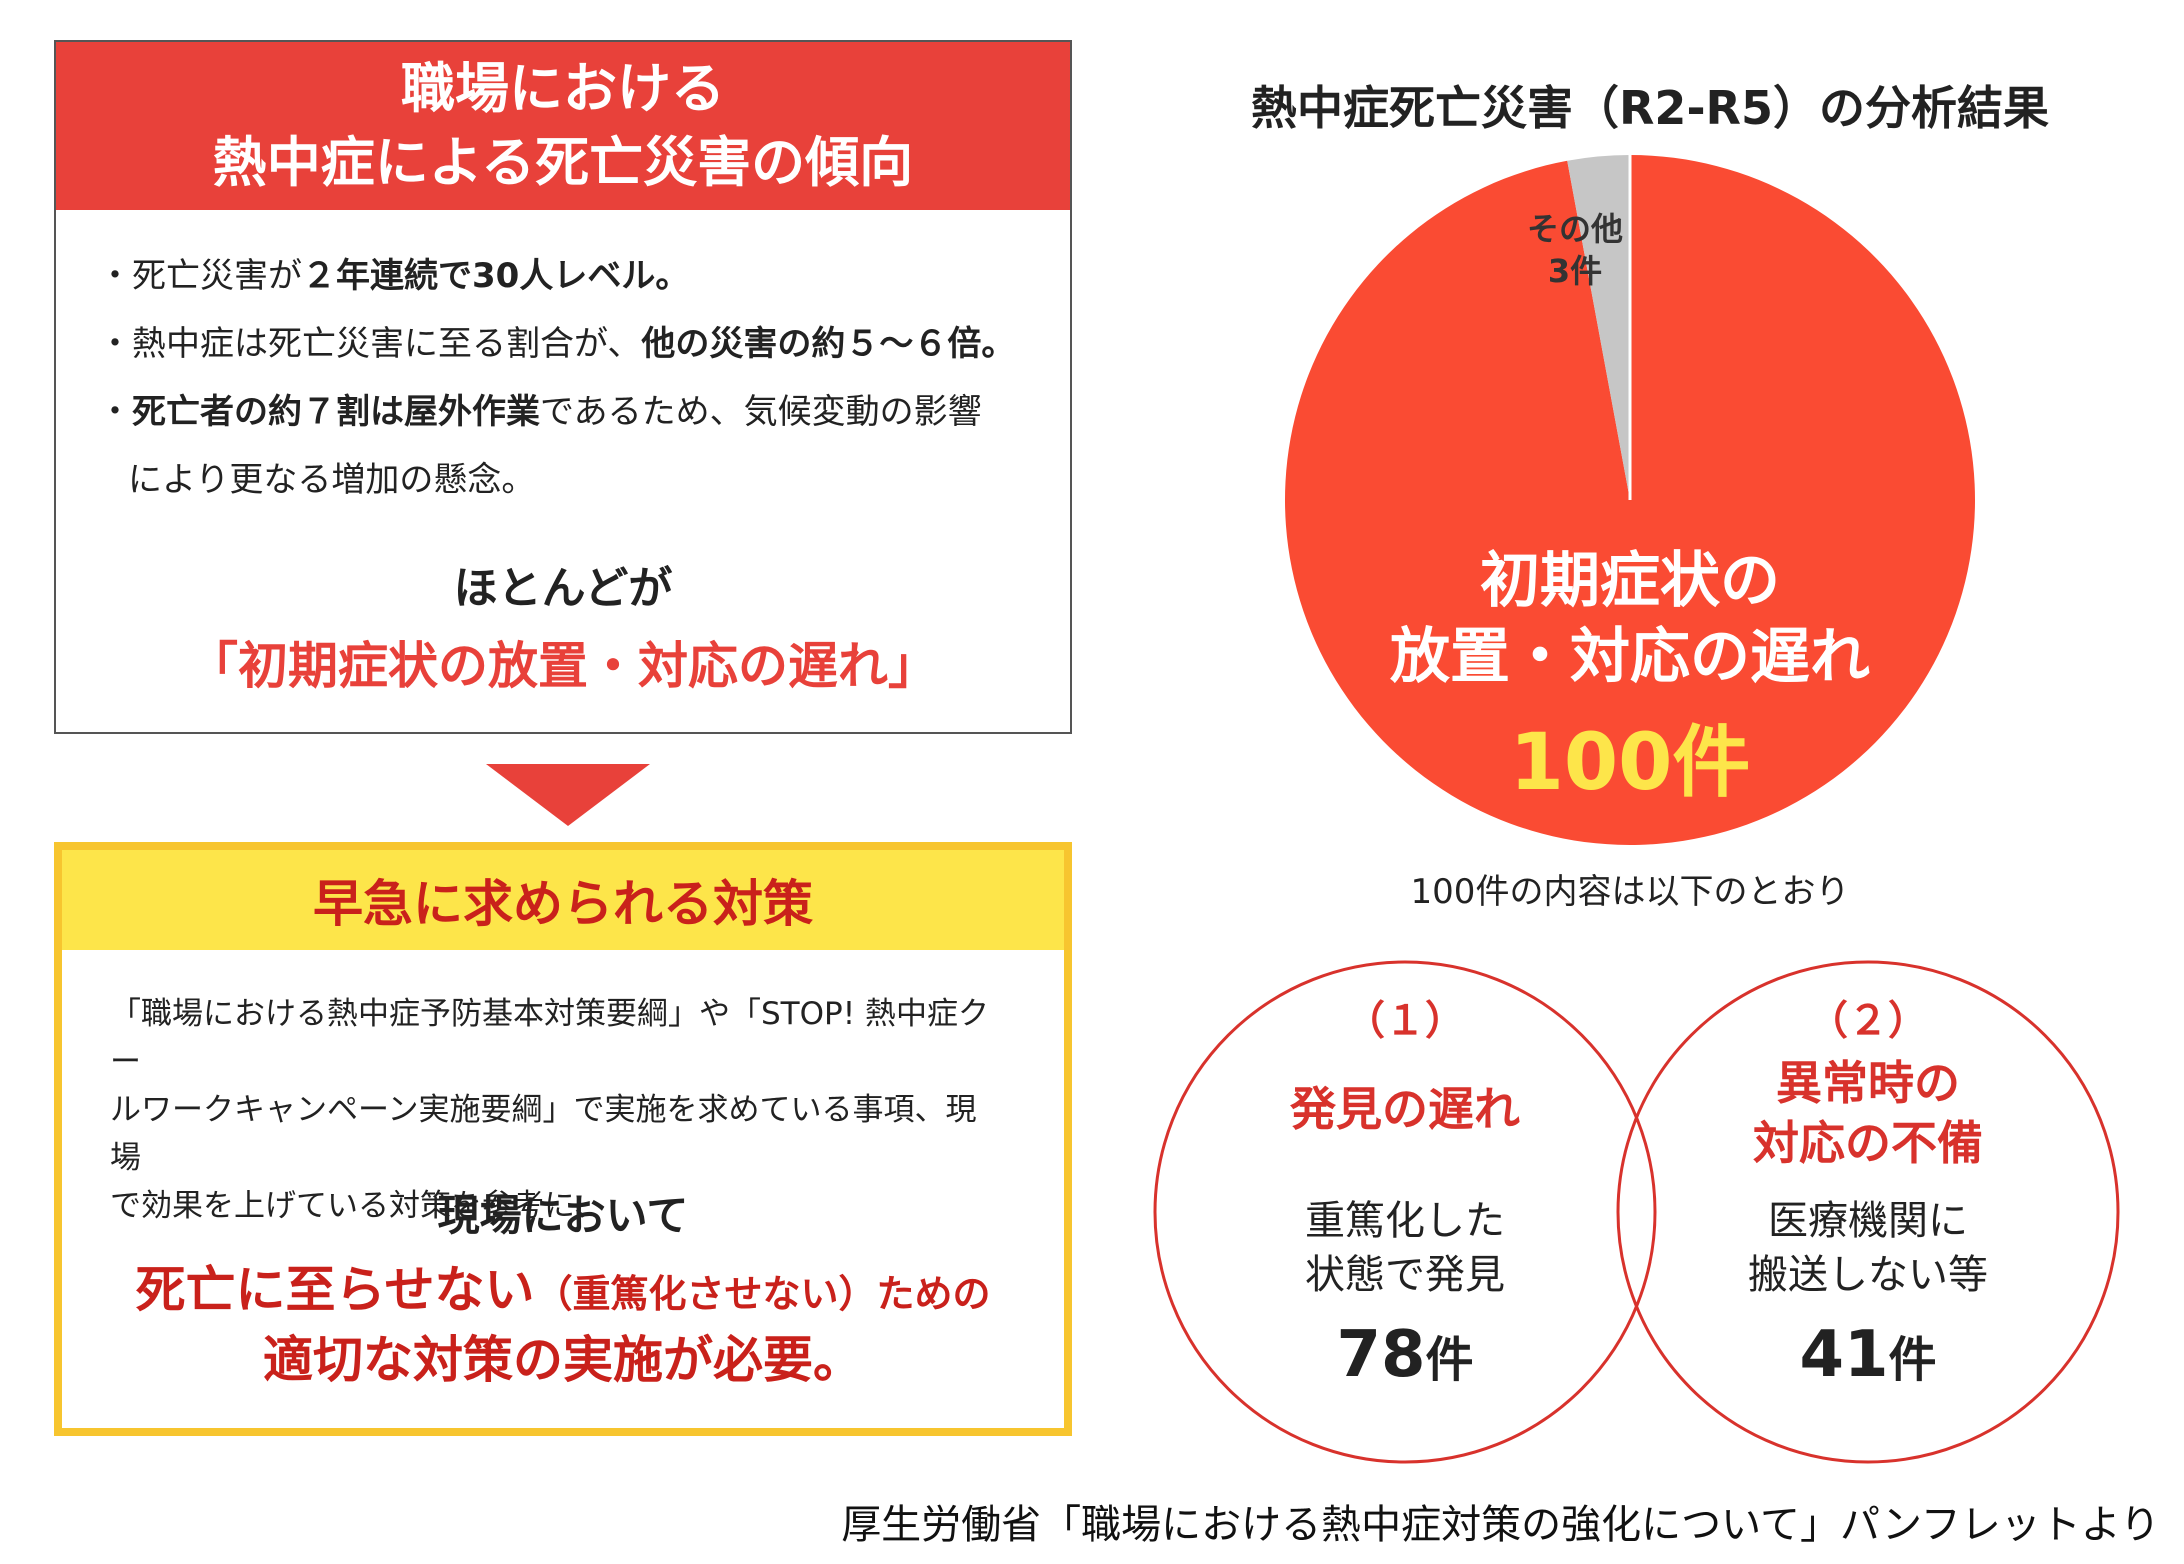  What do you see at coordinates (568, 795) in the screenshot?
I see `down-arrow-icon` at bounding box center [568, 795].